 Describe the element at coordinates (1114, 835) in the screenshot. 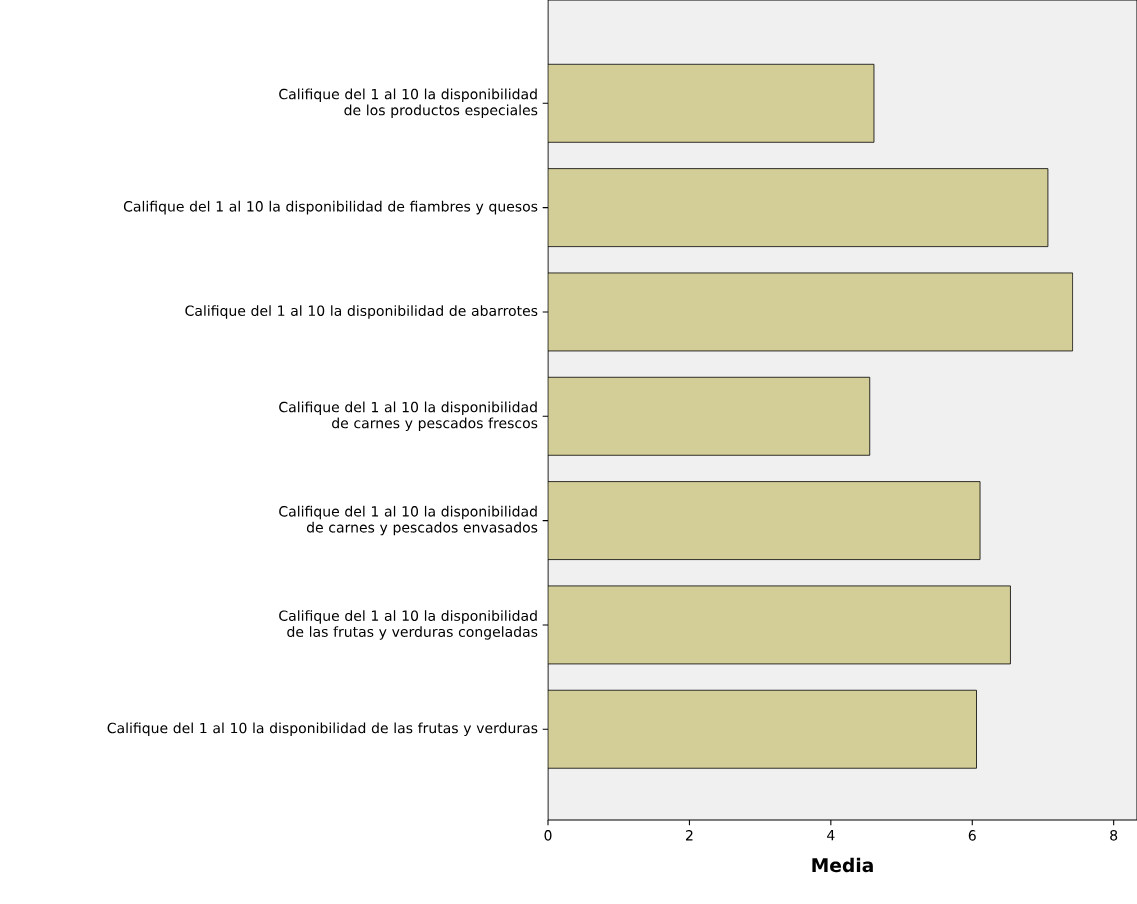

I see `x-tick-label: 8` at that location.